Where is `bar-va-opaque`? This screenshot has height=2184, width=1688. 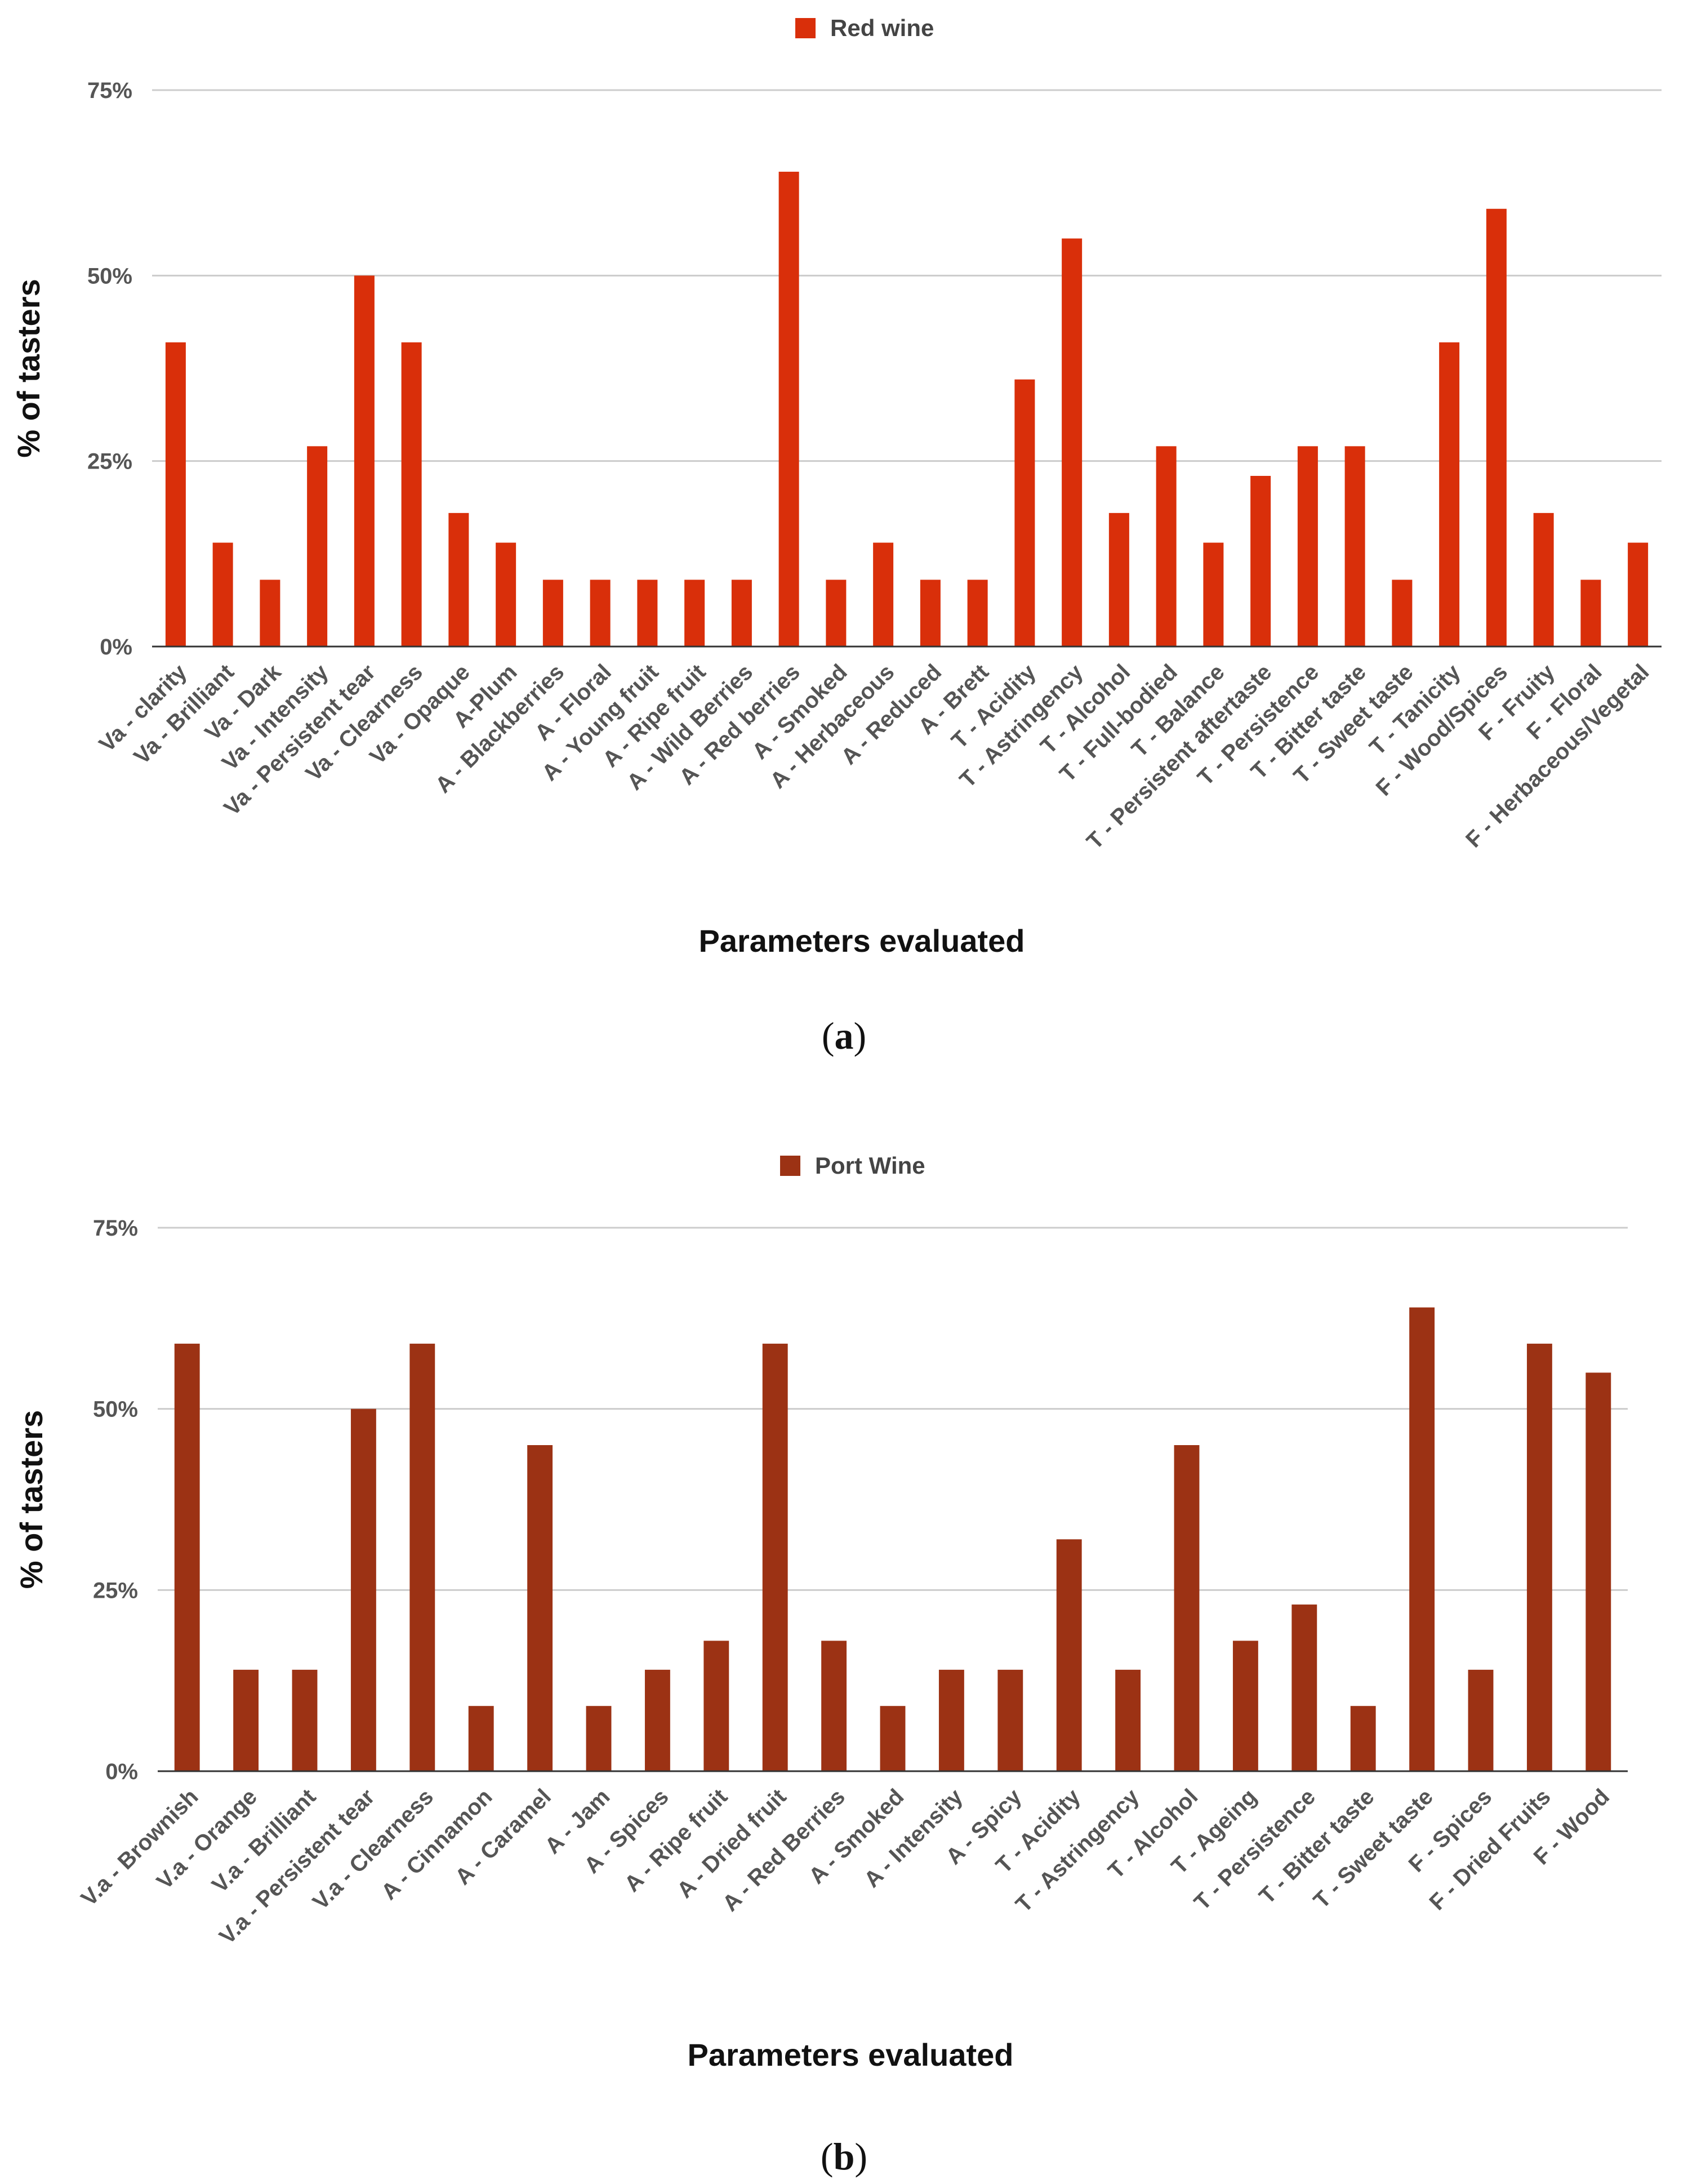 bar-va-opaque is located at coordinates (458, 579).